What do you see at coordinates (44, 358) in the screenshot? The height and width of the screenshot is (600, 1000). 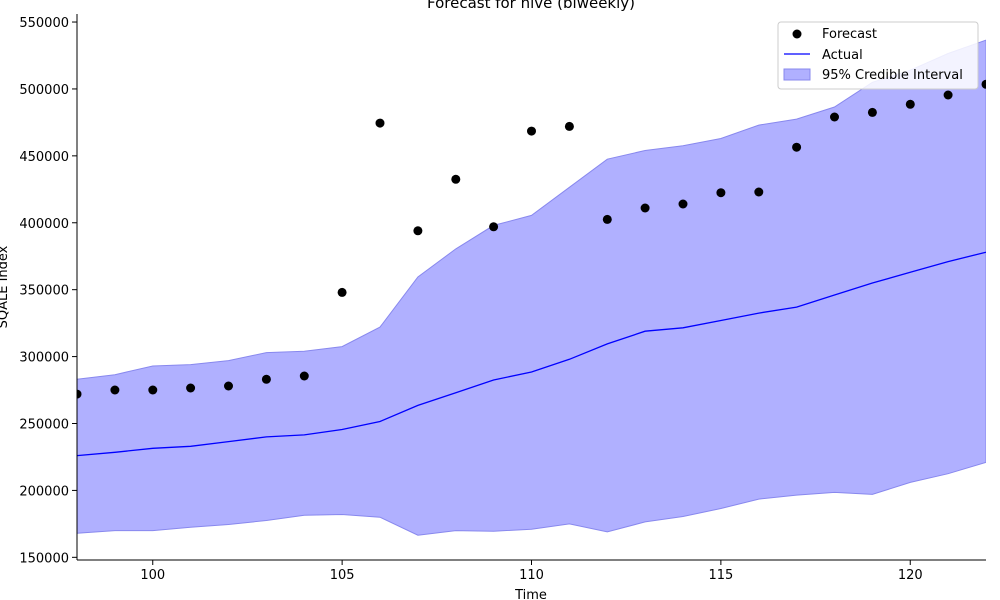 I see `y-tick-label: 300000` at bounding box center [44, 358].